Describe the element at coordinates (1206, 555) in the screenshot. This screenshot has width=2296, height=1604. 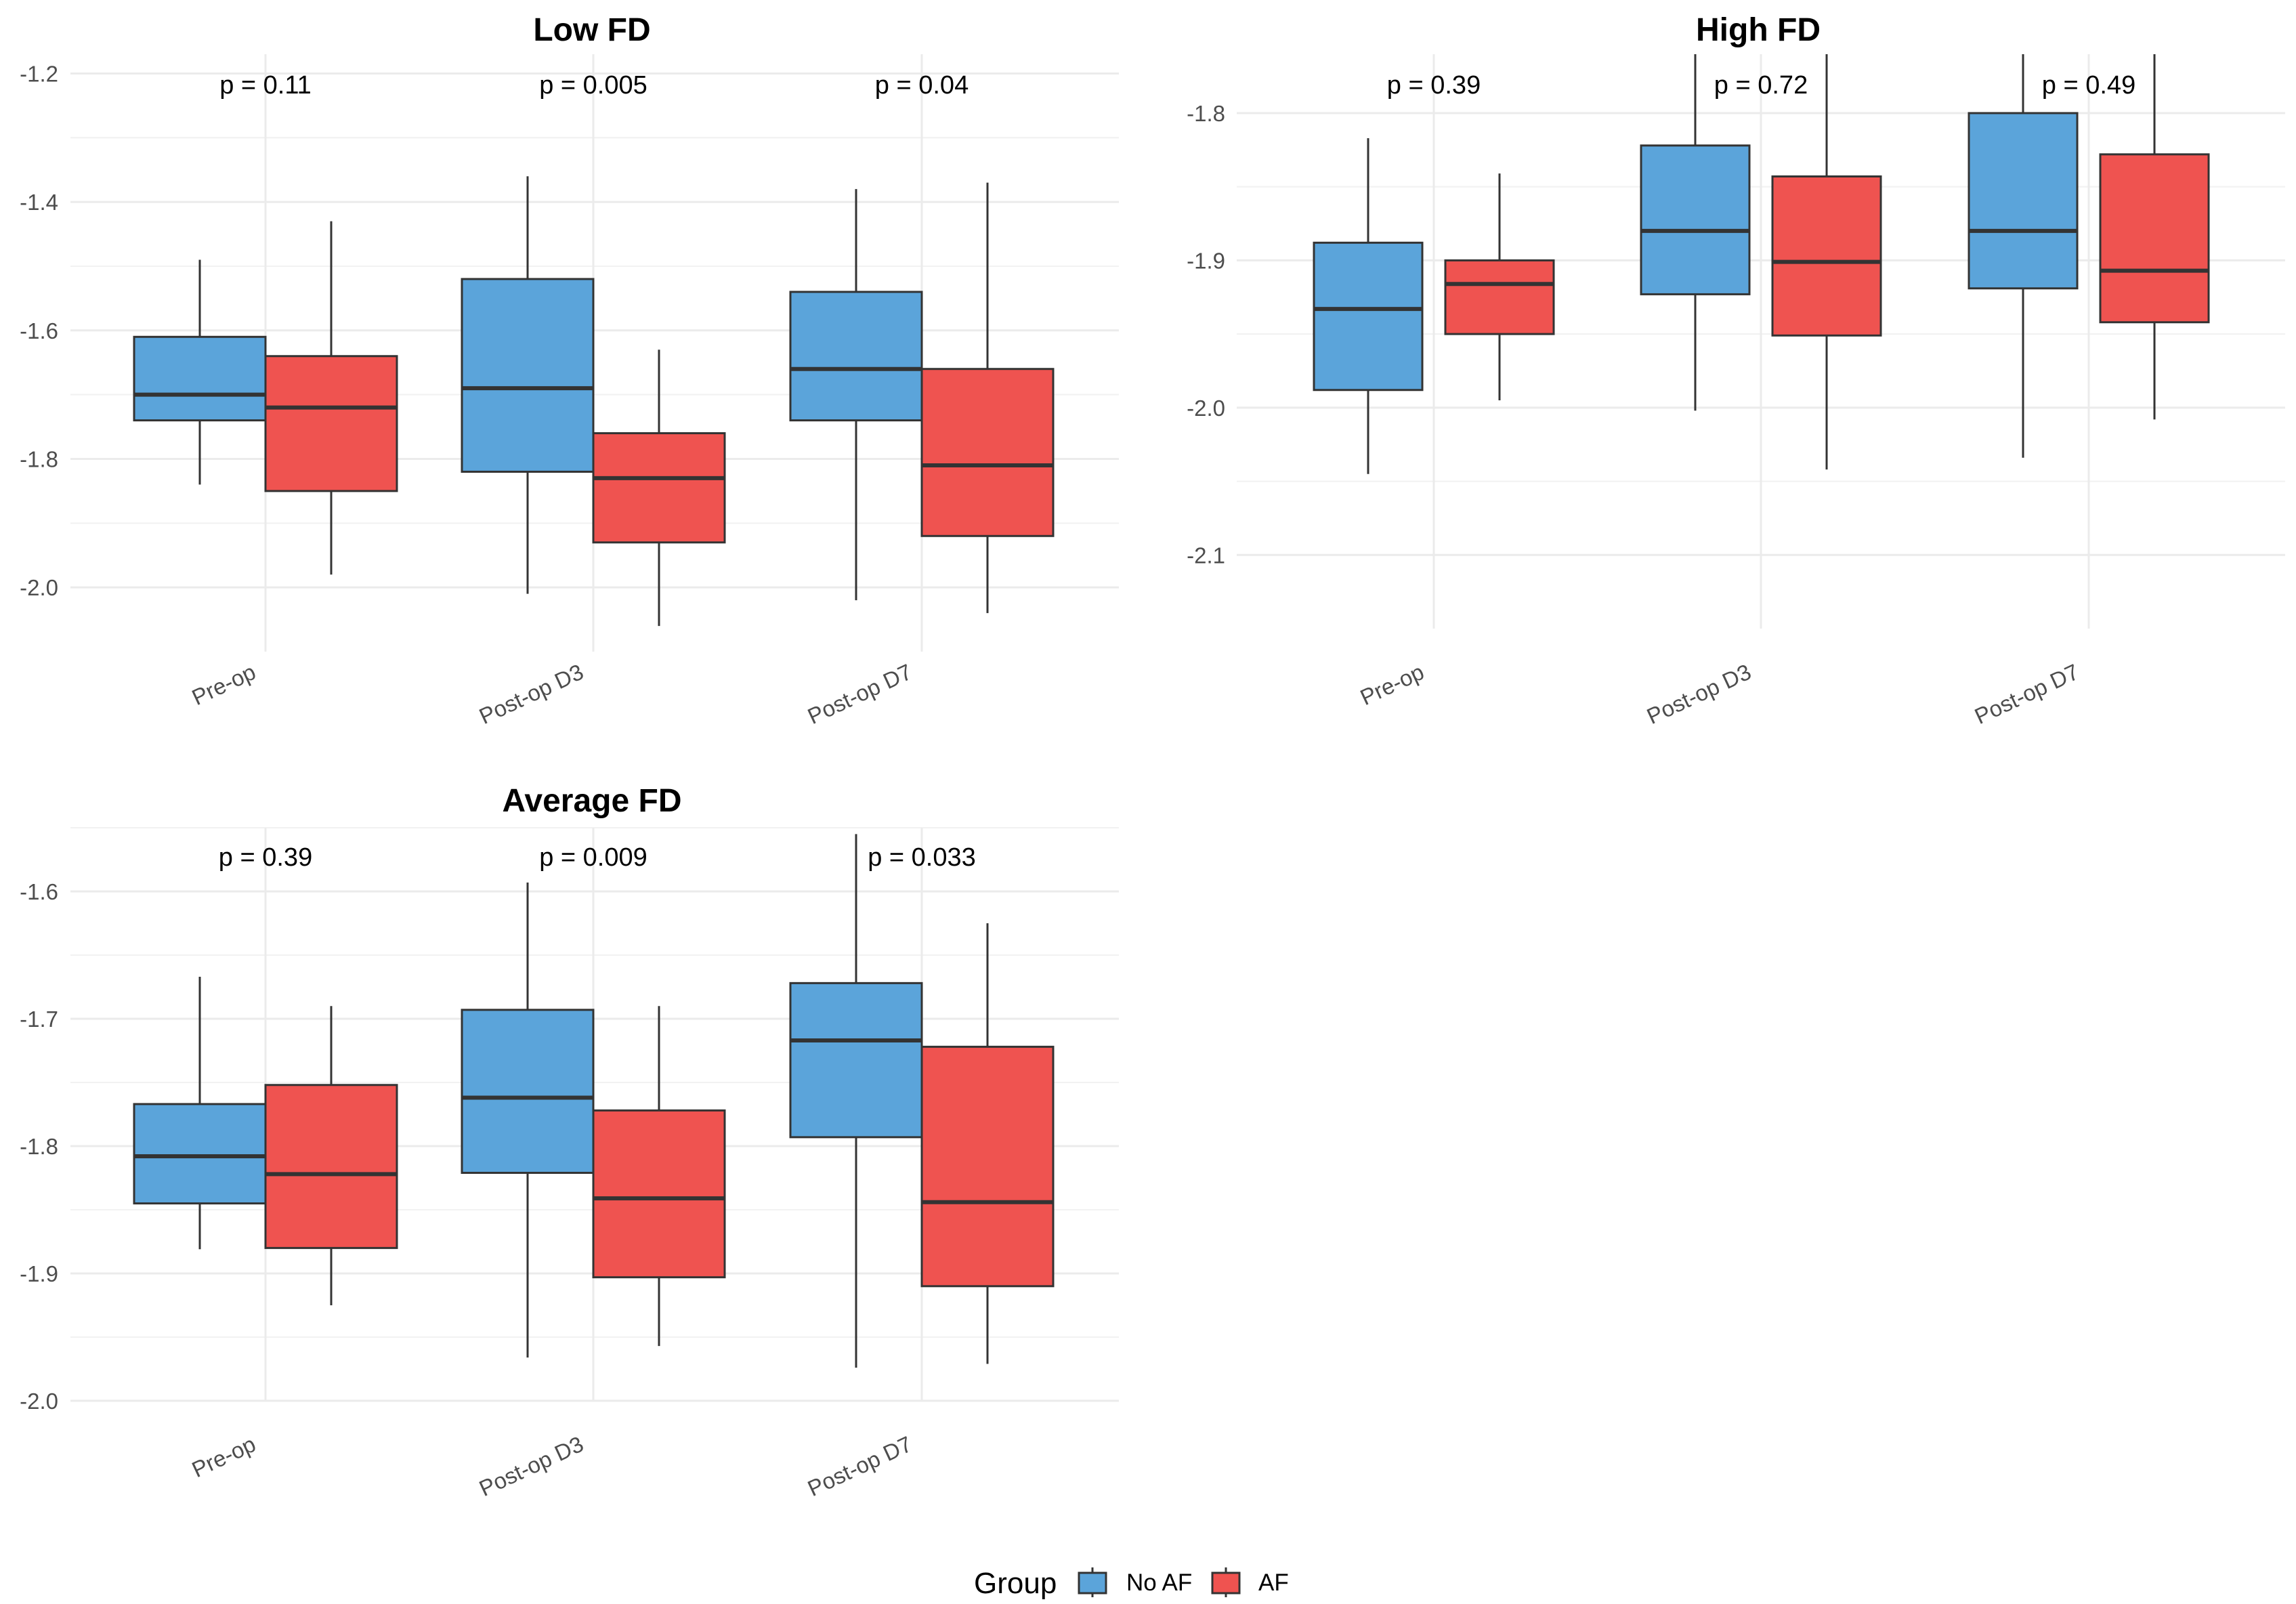
I see `y-tick-label: -2.1` at that location.